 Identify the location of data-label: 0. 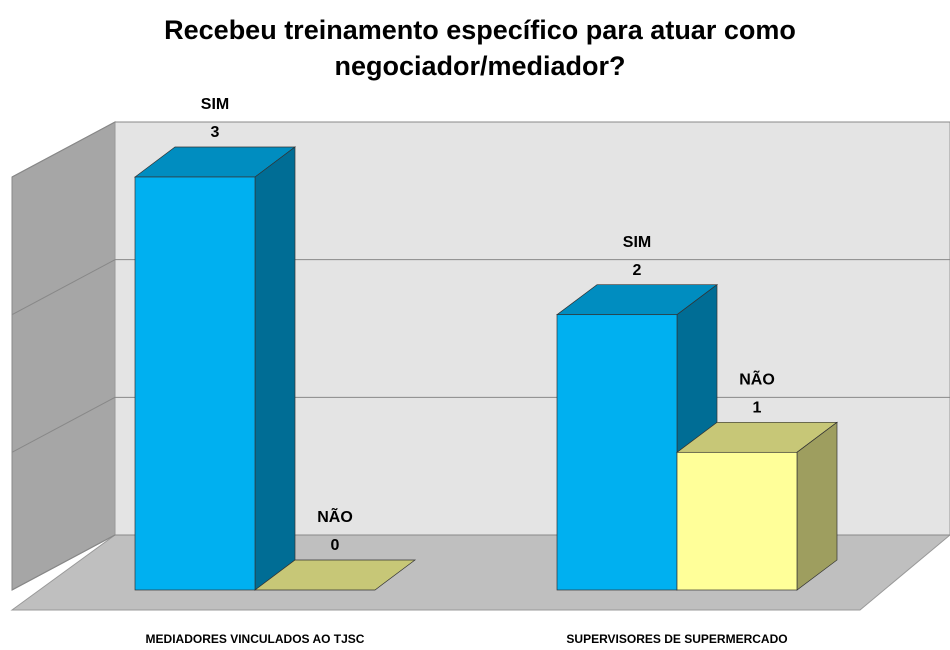
(335, 545).